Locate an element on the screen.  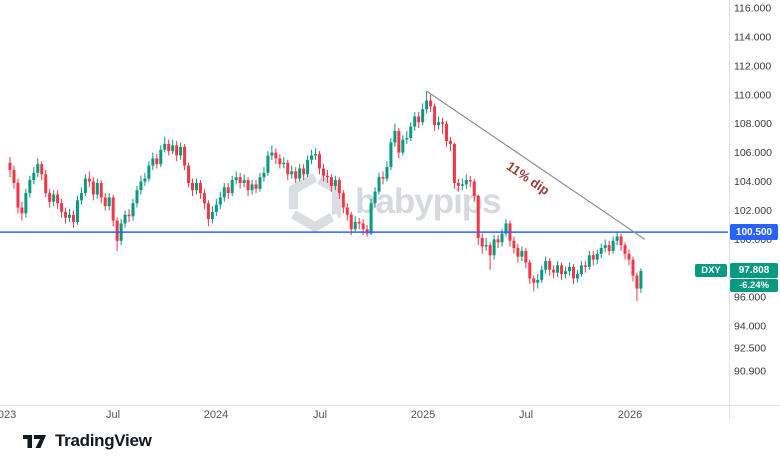
svg-text: 114.000 is located at coordinates (752, 37).